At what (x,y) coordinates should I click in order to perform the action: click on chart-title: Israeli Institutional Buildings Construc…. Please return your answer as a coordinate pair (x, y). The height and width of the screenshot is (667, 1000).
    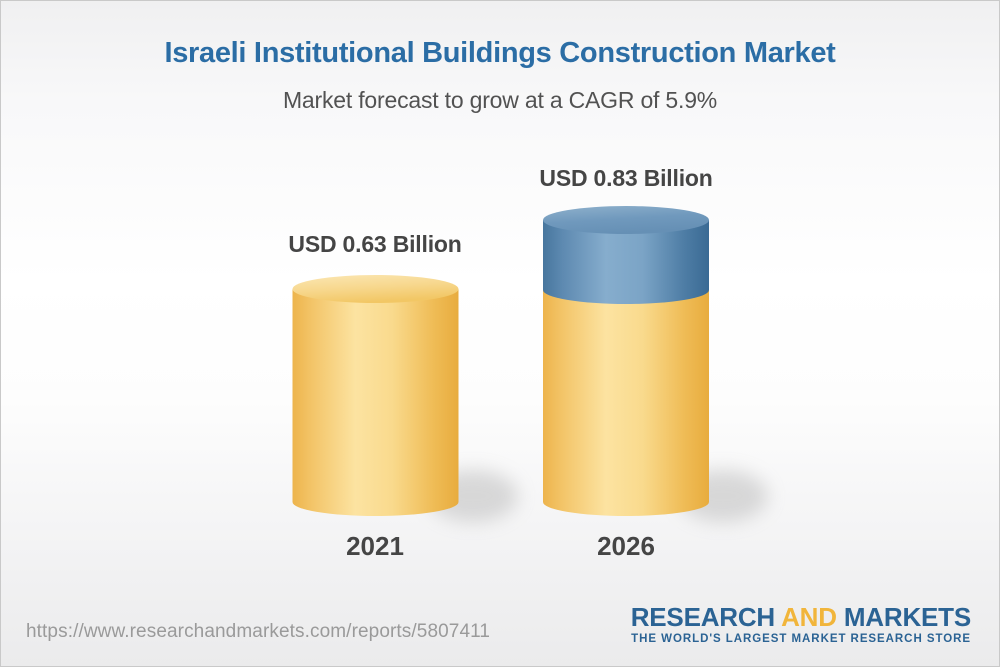
    Looking at the image, I should click on (500, 53).